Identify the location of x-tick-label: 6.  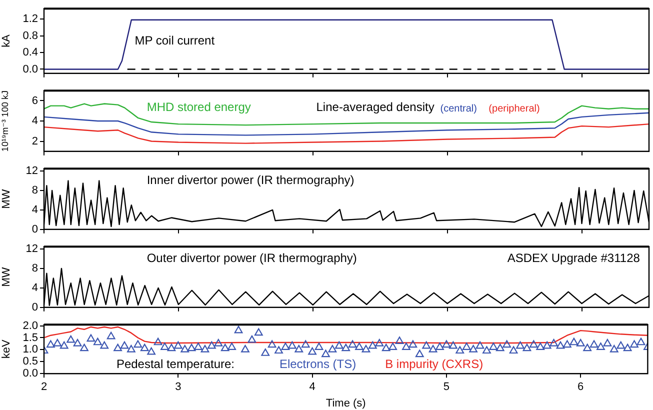
(581, 387).